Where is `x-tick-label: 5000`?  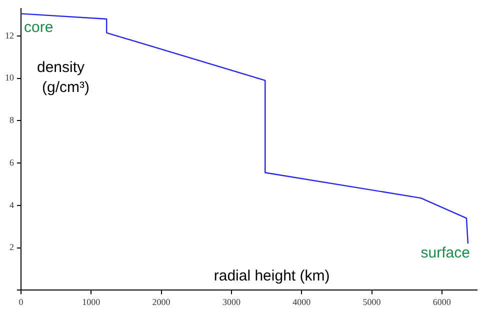 x-tick-label: 5000 is located at coordinates (372, 301).